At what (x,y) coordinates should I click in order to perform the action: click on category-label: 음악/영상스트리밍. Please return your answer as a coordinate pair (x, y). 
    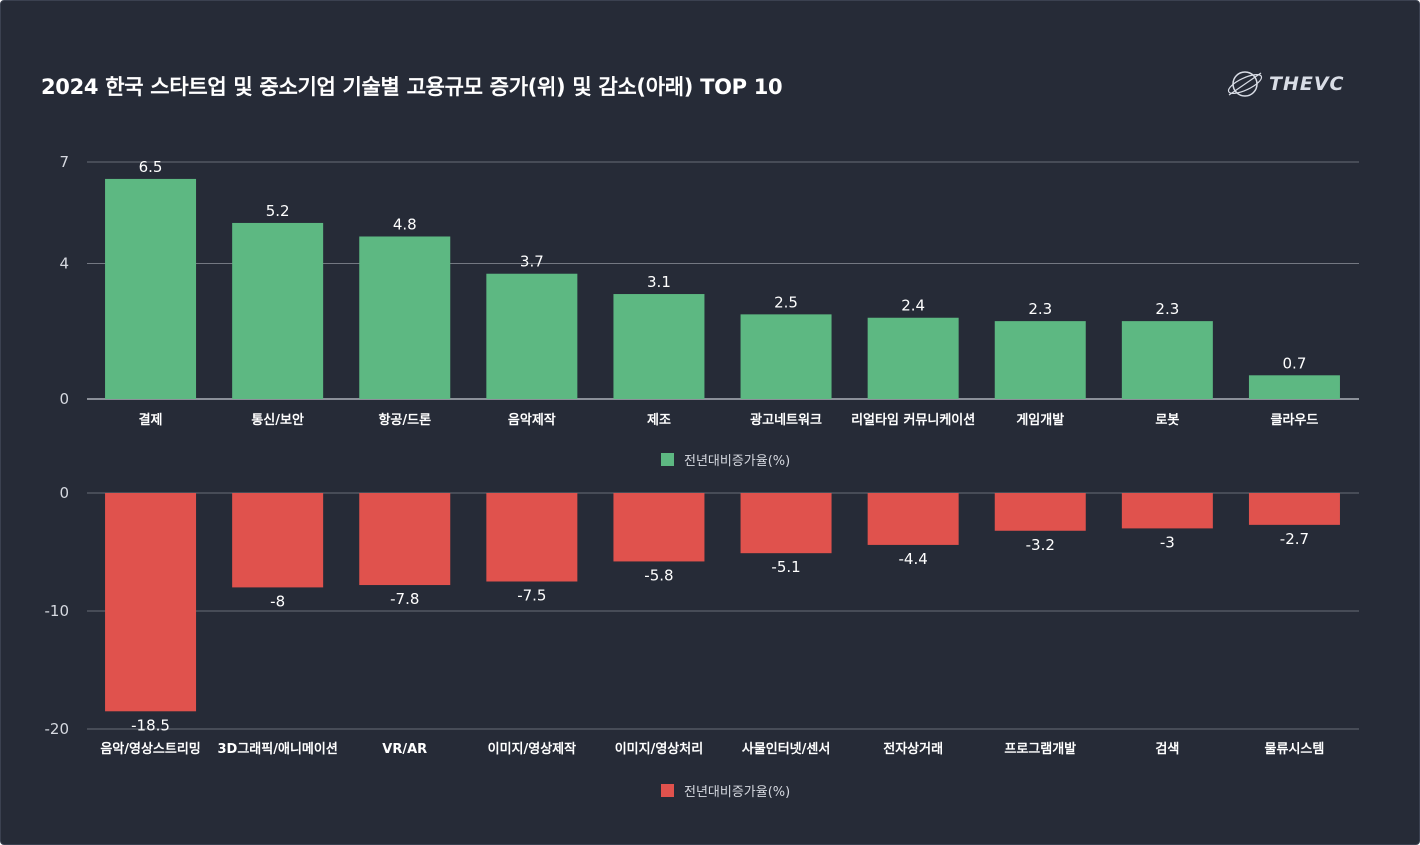
    Looking at the image, I should click on (150, 749).